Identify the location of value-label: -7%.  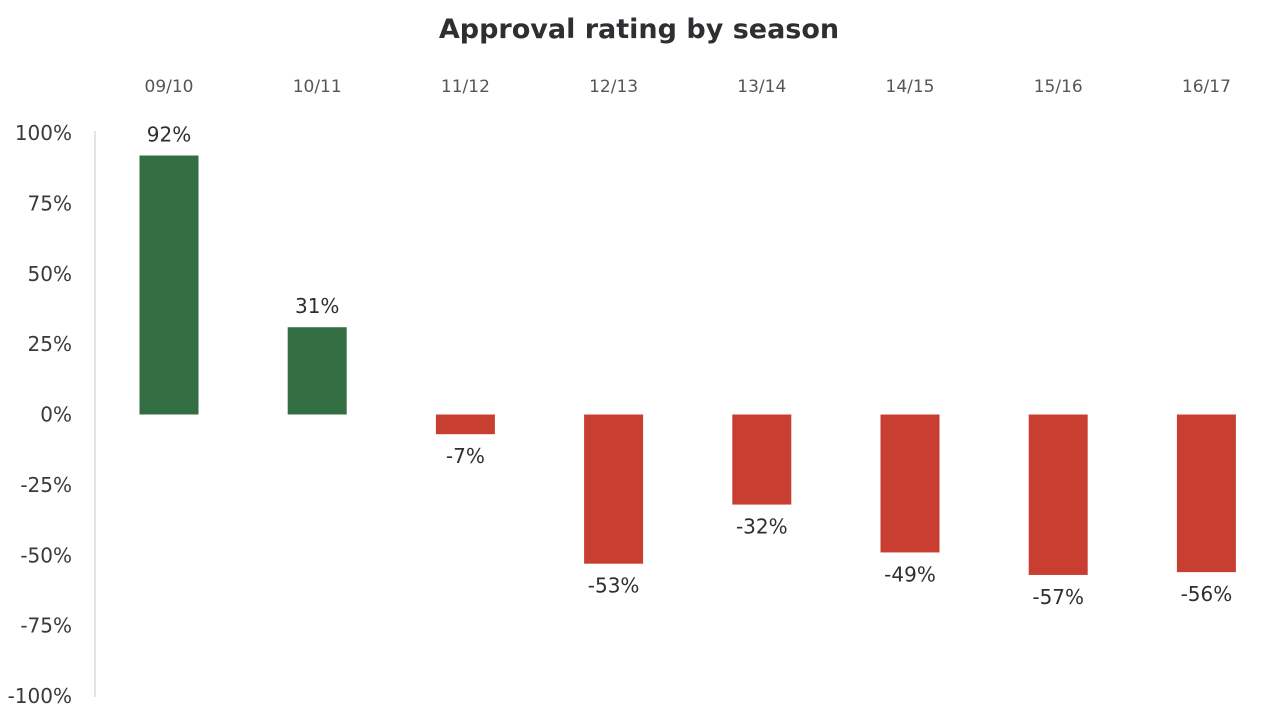
(465, 456).